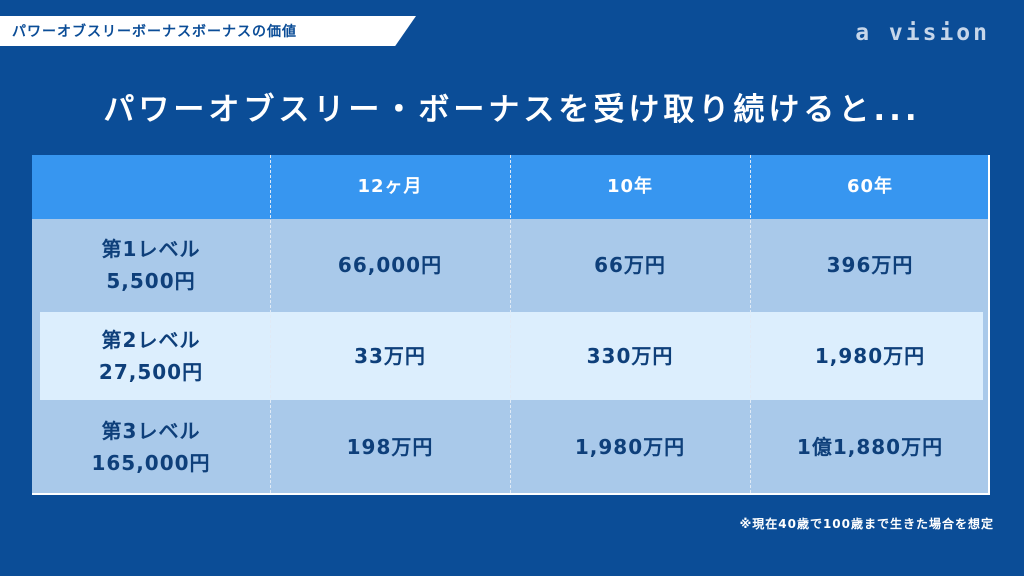 Image resolution: width=1024 pixels, height=576 pixels. What do you see at coordinates (151, 372) in the screenshot?
I see `level-amount: 27,500円` at bounding box center [151, 372].